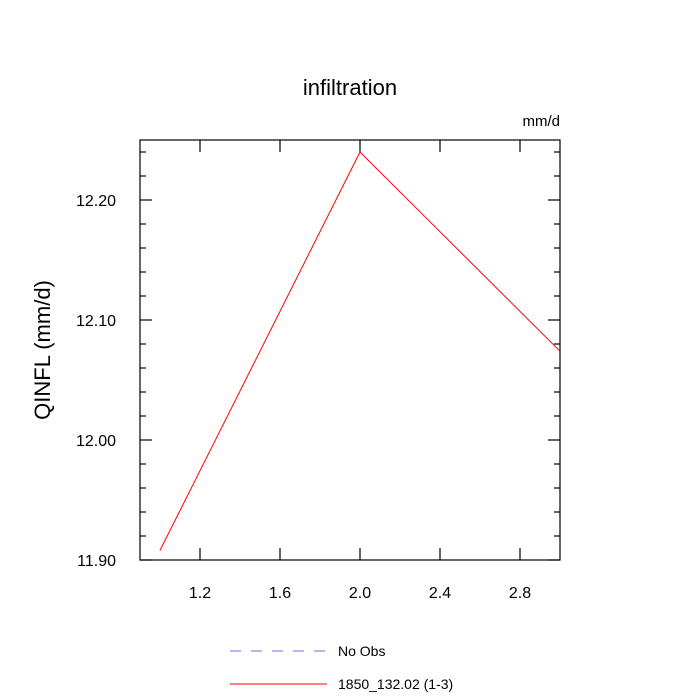 This screenshot has height=700, width=700. I want to click on y-tick-label: 12.10, so click(96, 321).